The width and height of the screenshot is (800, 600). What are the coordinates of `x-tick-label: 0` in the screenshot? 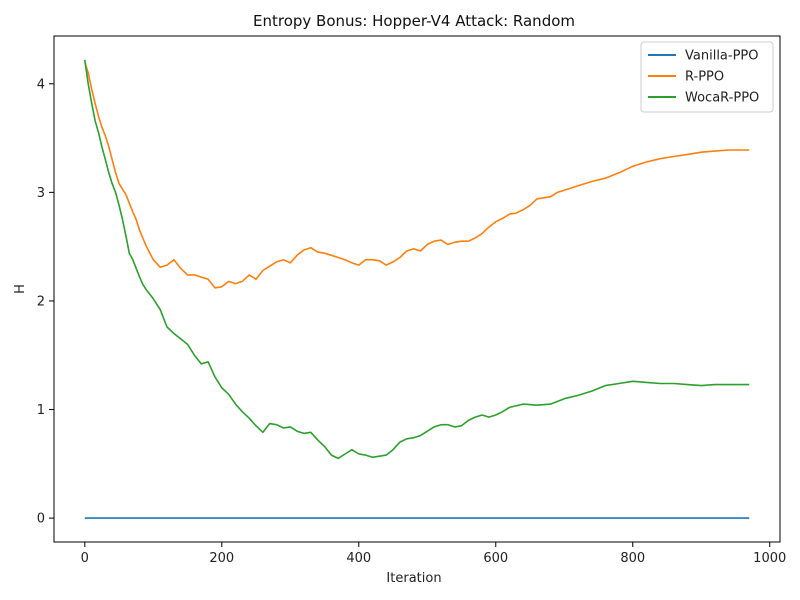 It's located at (85, 558).